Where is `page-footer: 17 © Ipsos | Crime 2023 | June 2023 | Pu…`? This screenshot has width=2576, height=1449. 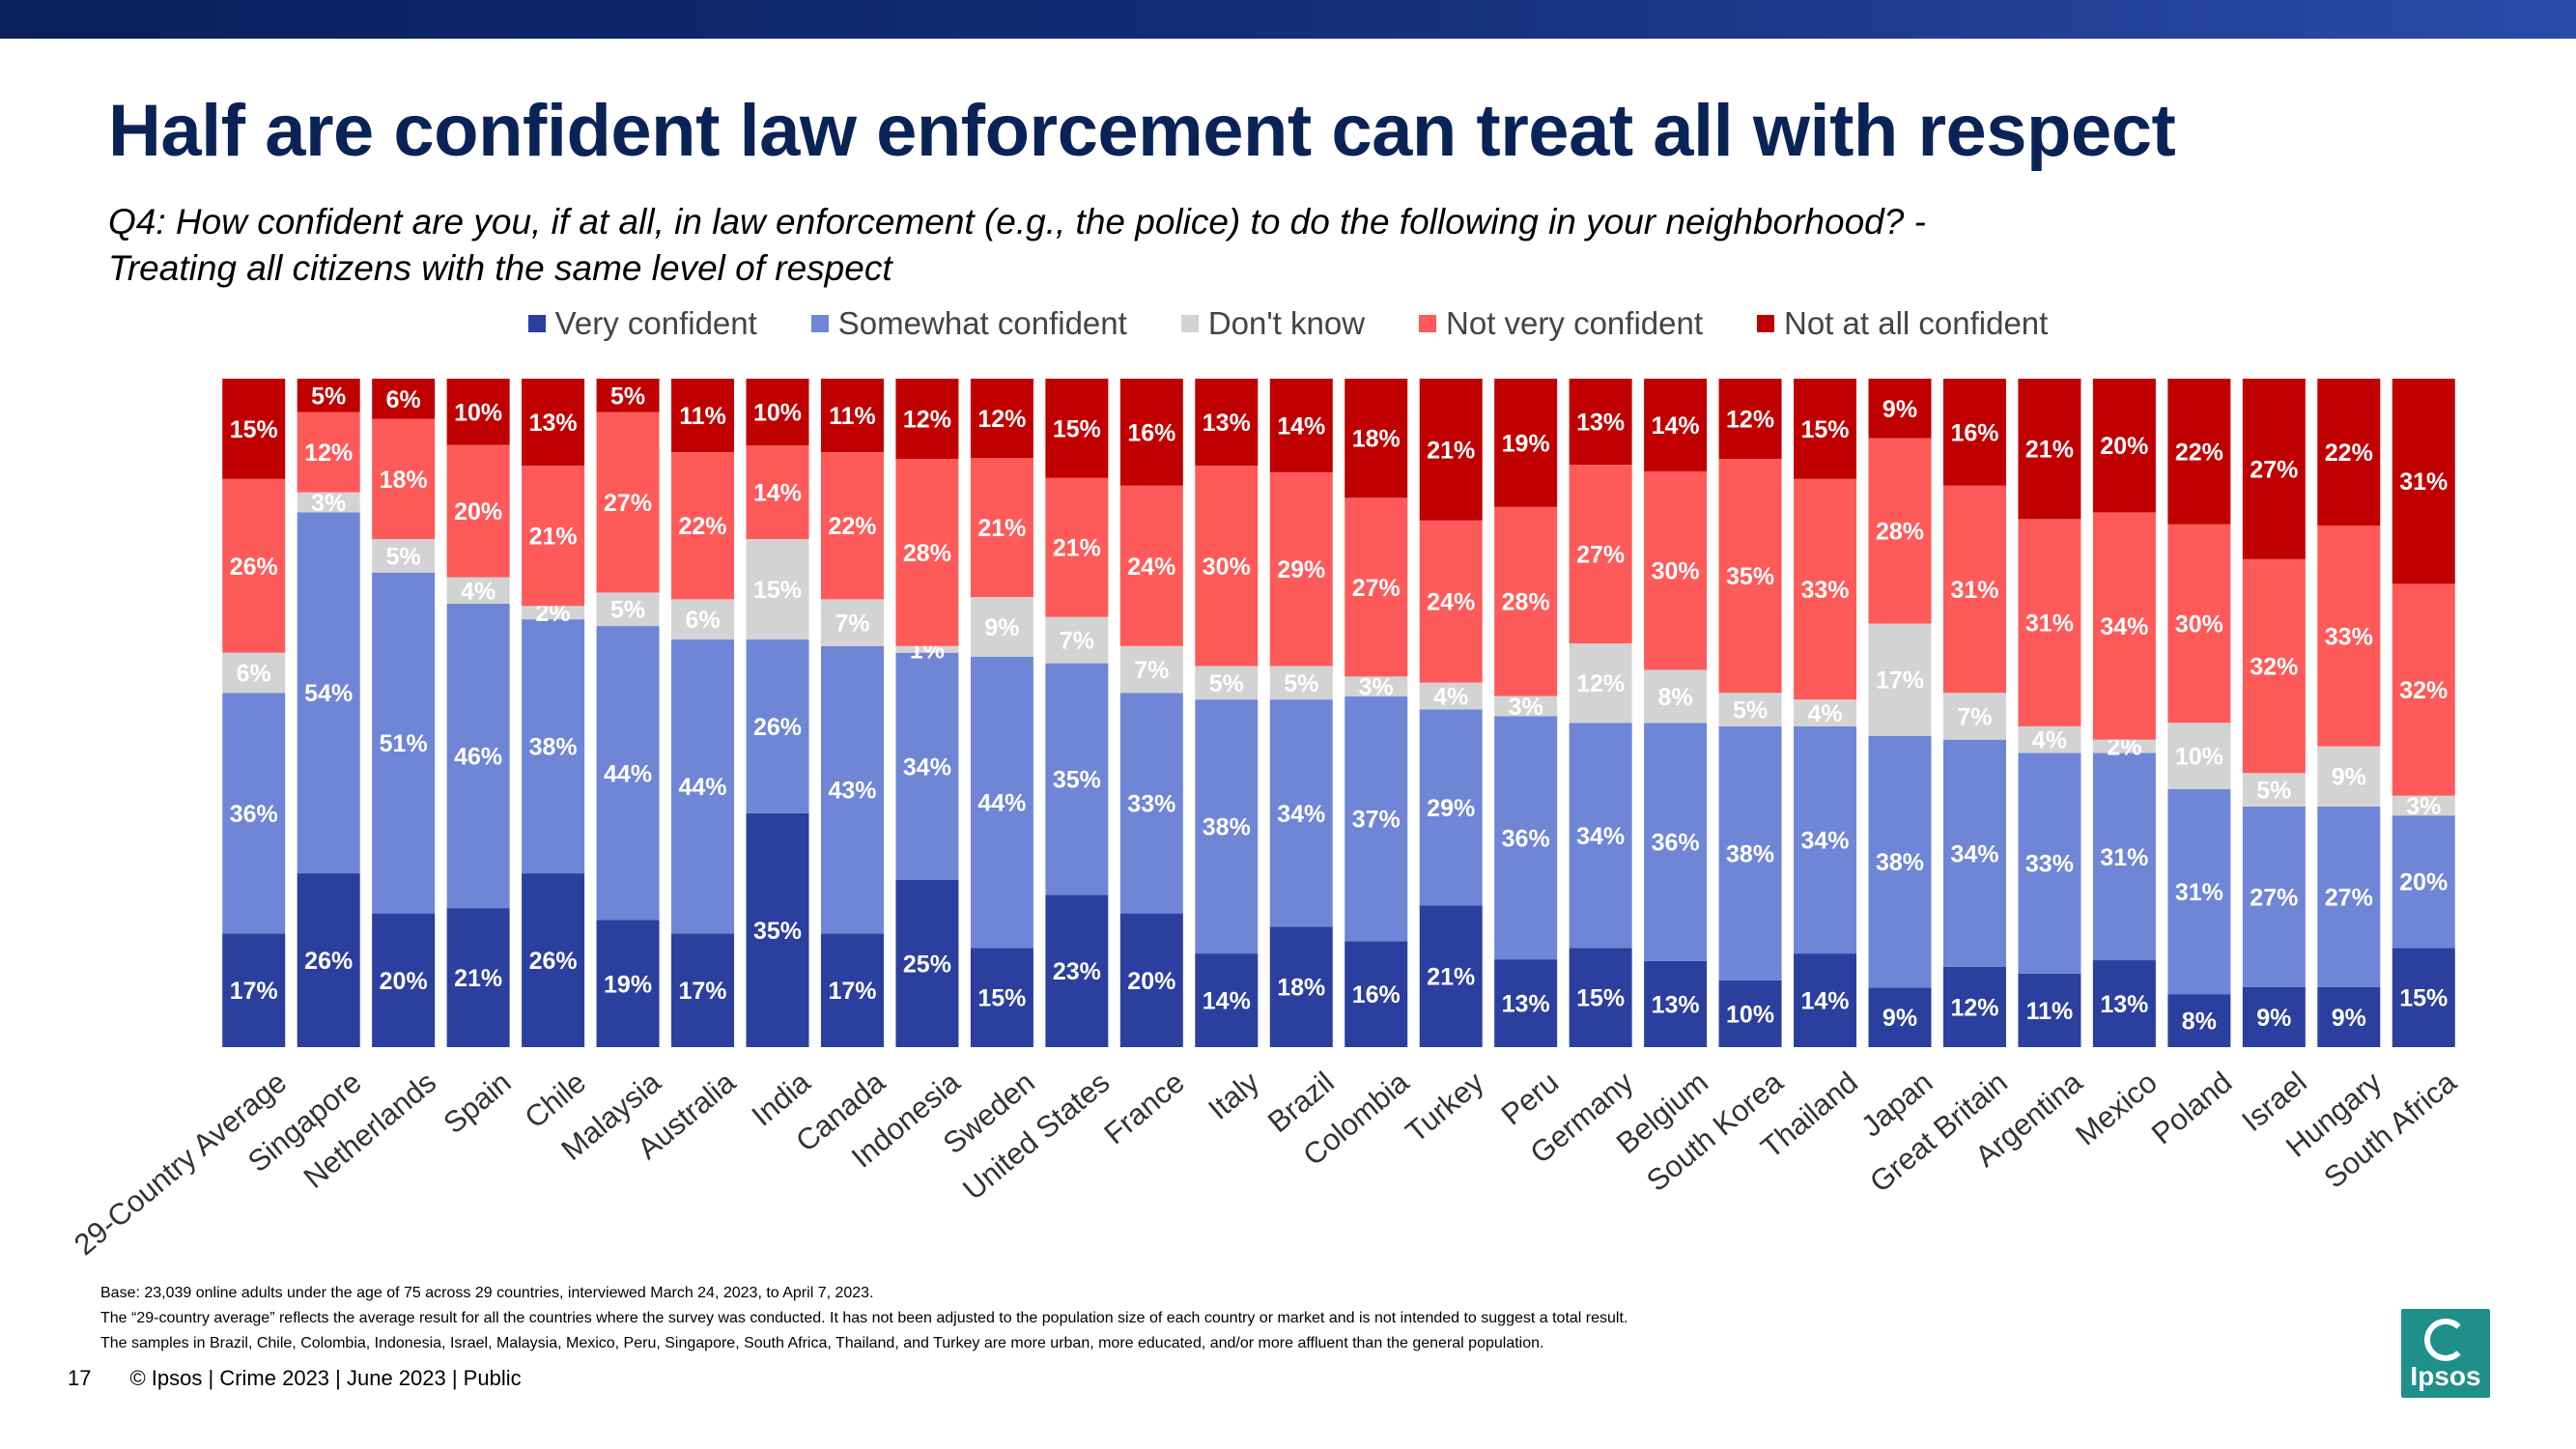 page-footer: 17 © Ipsos | Crime 2023 | June 2023 | Pu… is located at coordinates (295, 1378).